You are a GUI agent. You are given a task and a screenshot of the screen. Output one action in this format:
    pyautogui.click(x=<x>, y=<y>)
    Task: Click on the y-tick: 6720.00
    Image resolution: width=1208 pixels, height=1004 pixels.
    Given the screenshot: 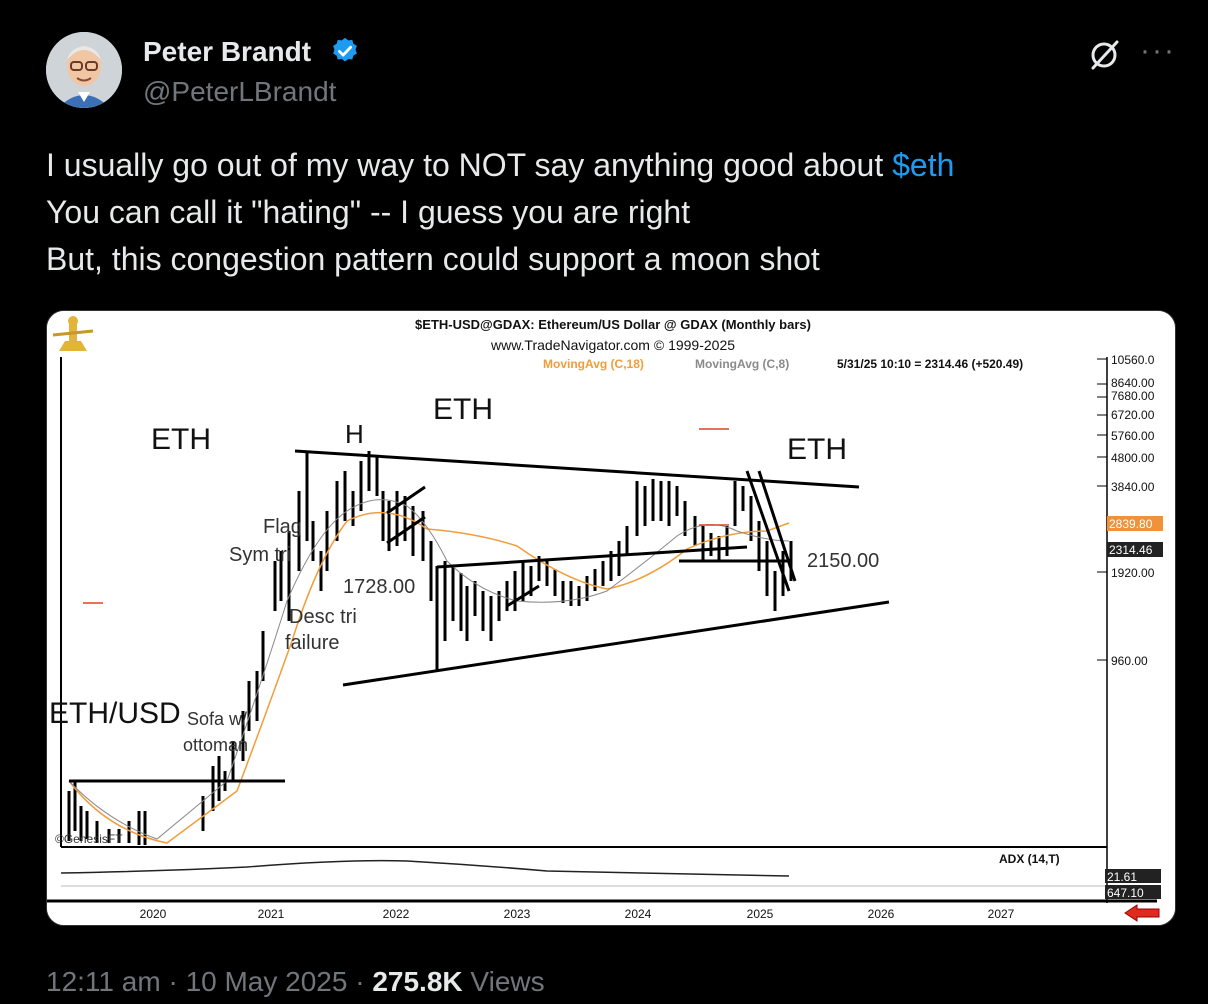 What is the action you would take?
    pyautogui.click(x=1133, y=415)
    